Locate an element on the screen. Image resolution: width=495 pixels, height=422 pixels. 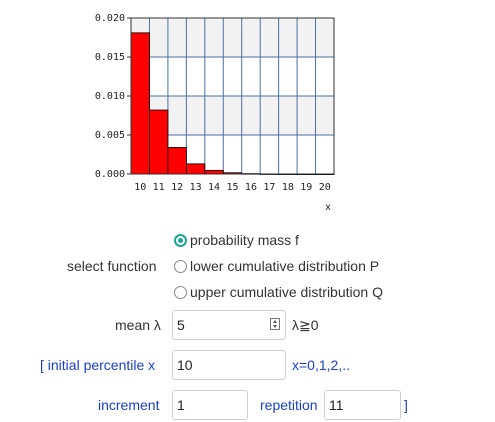
x-tick-label: 12 is located at coordinates (177, 187).